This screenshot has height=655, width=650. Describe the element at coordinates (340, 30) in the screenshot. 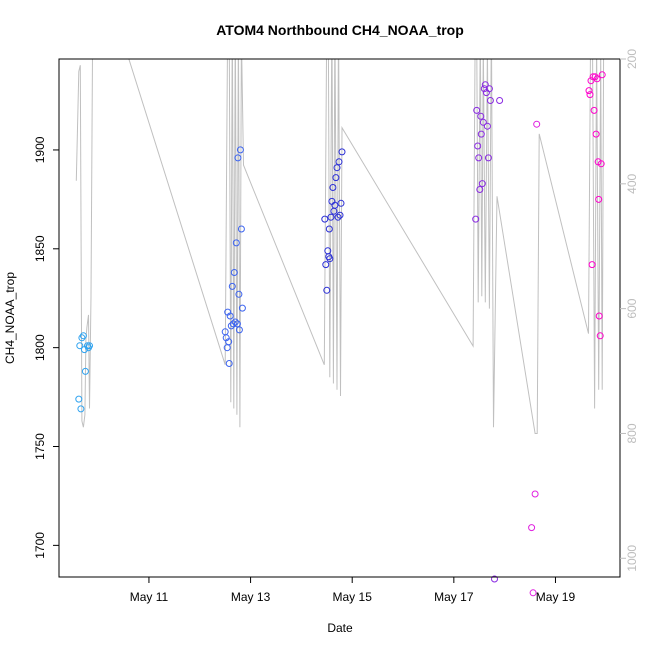

I see `chart-title: ATOM4 Northbound CH4_NOAA_trop` at that location.